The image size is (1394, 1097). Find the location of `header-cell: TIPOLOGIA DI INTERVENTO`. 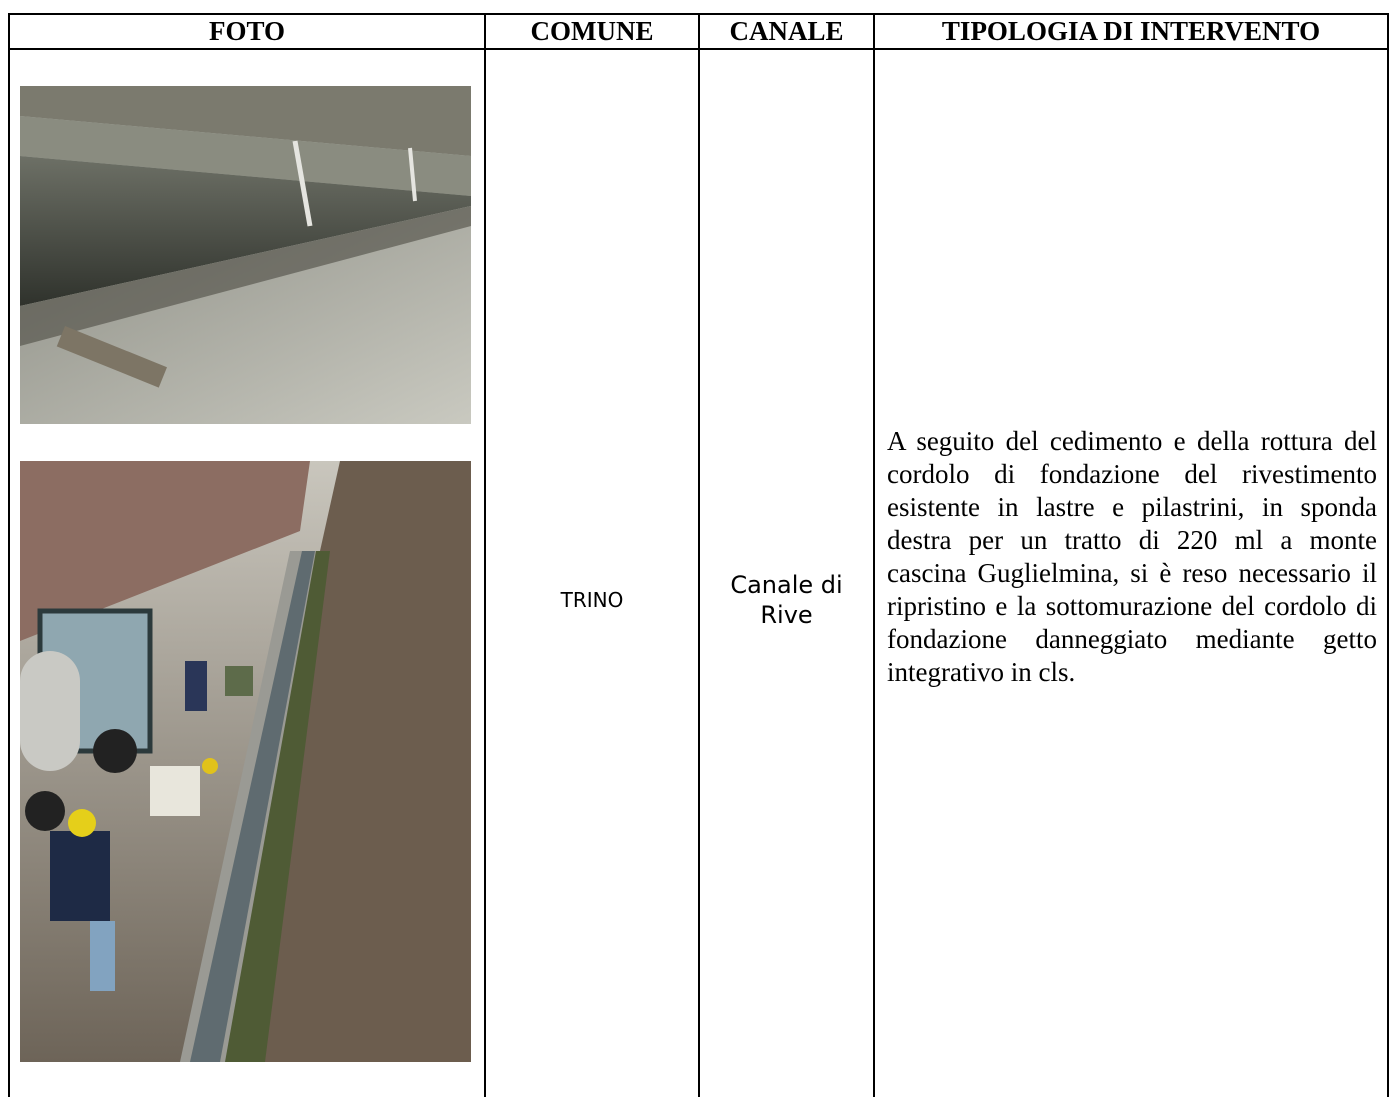

header-cell: TIPOLOGIA DI INTERVENTO is located at coordinates (1131, 31).